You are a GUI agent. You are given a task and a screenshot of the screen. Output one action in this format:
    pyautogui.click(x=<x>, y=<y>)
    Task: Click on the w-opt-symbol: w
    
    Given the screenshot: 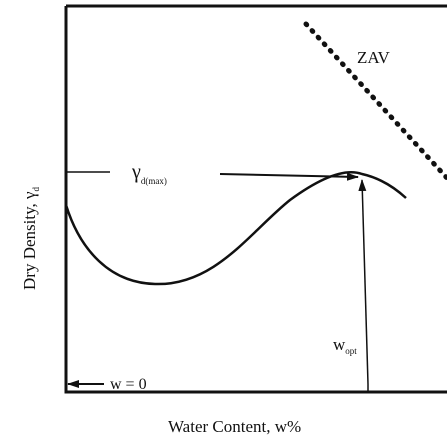 What is the action you would take?
    pyautogui.click(x=339, y=344)
    